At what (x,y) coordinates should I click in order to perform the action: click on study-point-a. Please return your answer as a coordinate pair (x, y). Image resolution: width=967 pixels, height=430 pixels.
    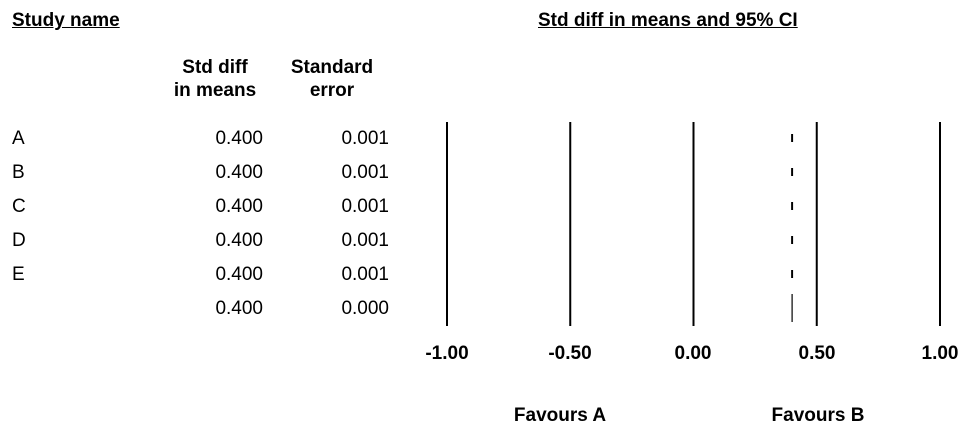
    Looking at the image, I should click on (792, 138).